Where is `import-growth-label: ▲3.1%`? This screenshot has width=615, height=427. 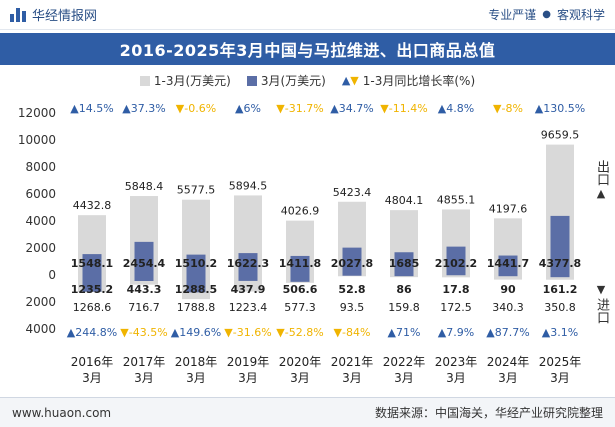 import-growth-label: ▲3.1% is located at coordinates (560, 332).